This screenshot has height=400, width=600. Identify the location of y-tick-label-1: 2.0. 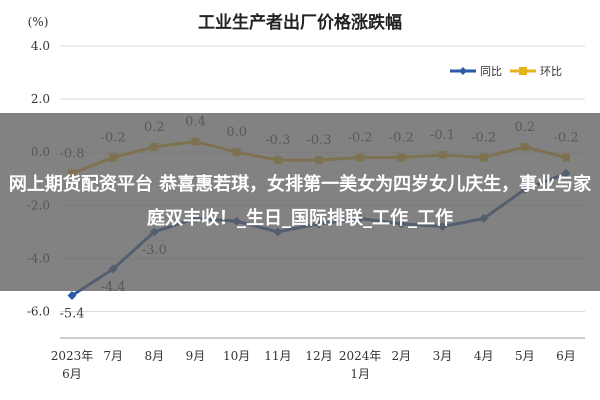
(40, 99).